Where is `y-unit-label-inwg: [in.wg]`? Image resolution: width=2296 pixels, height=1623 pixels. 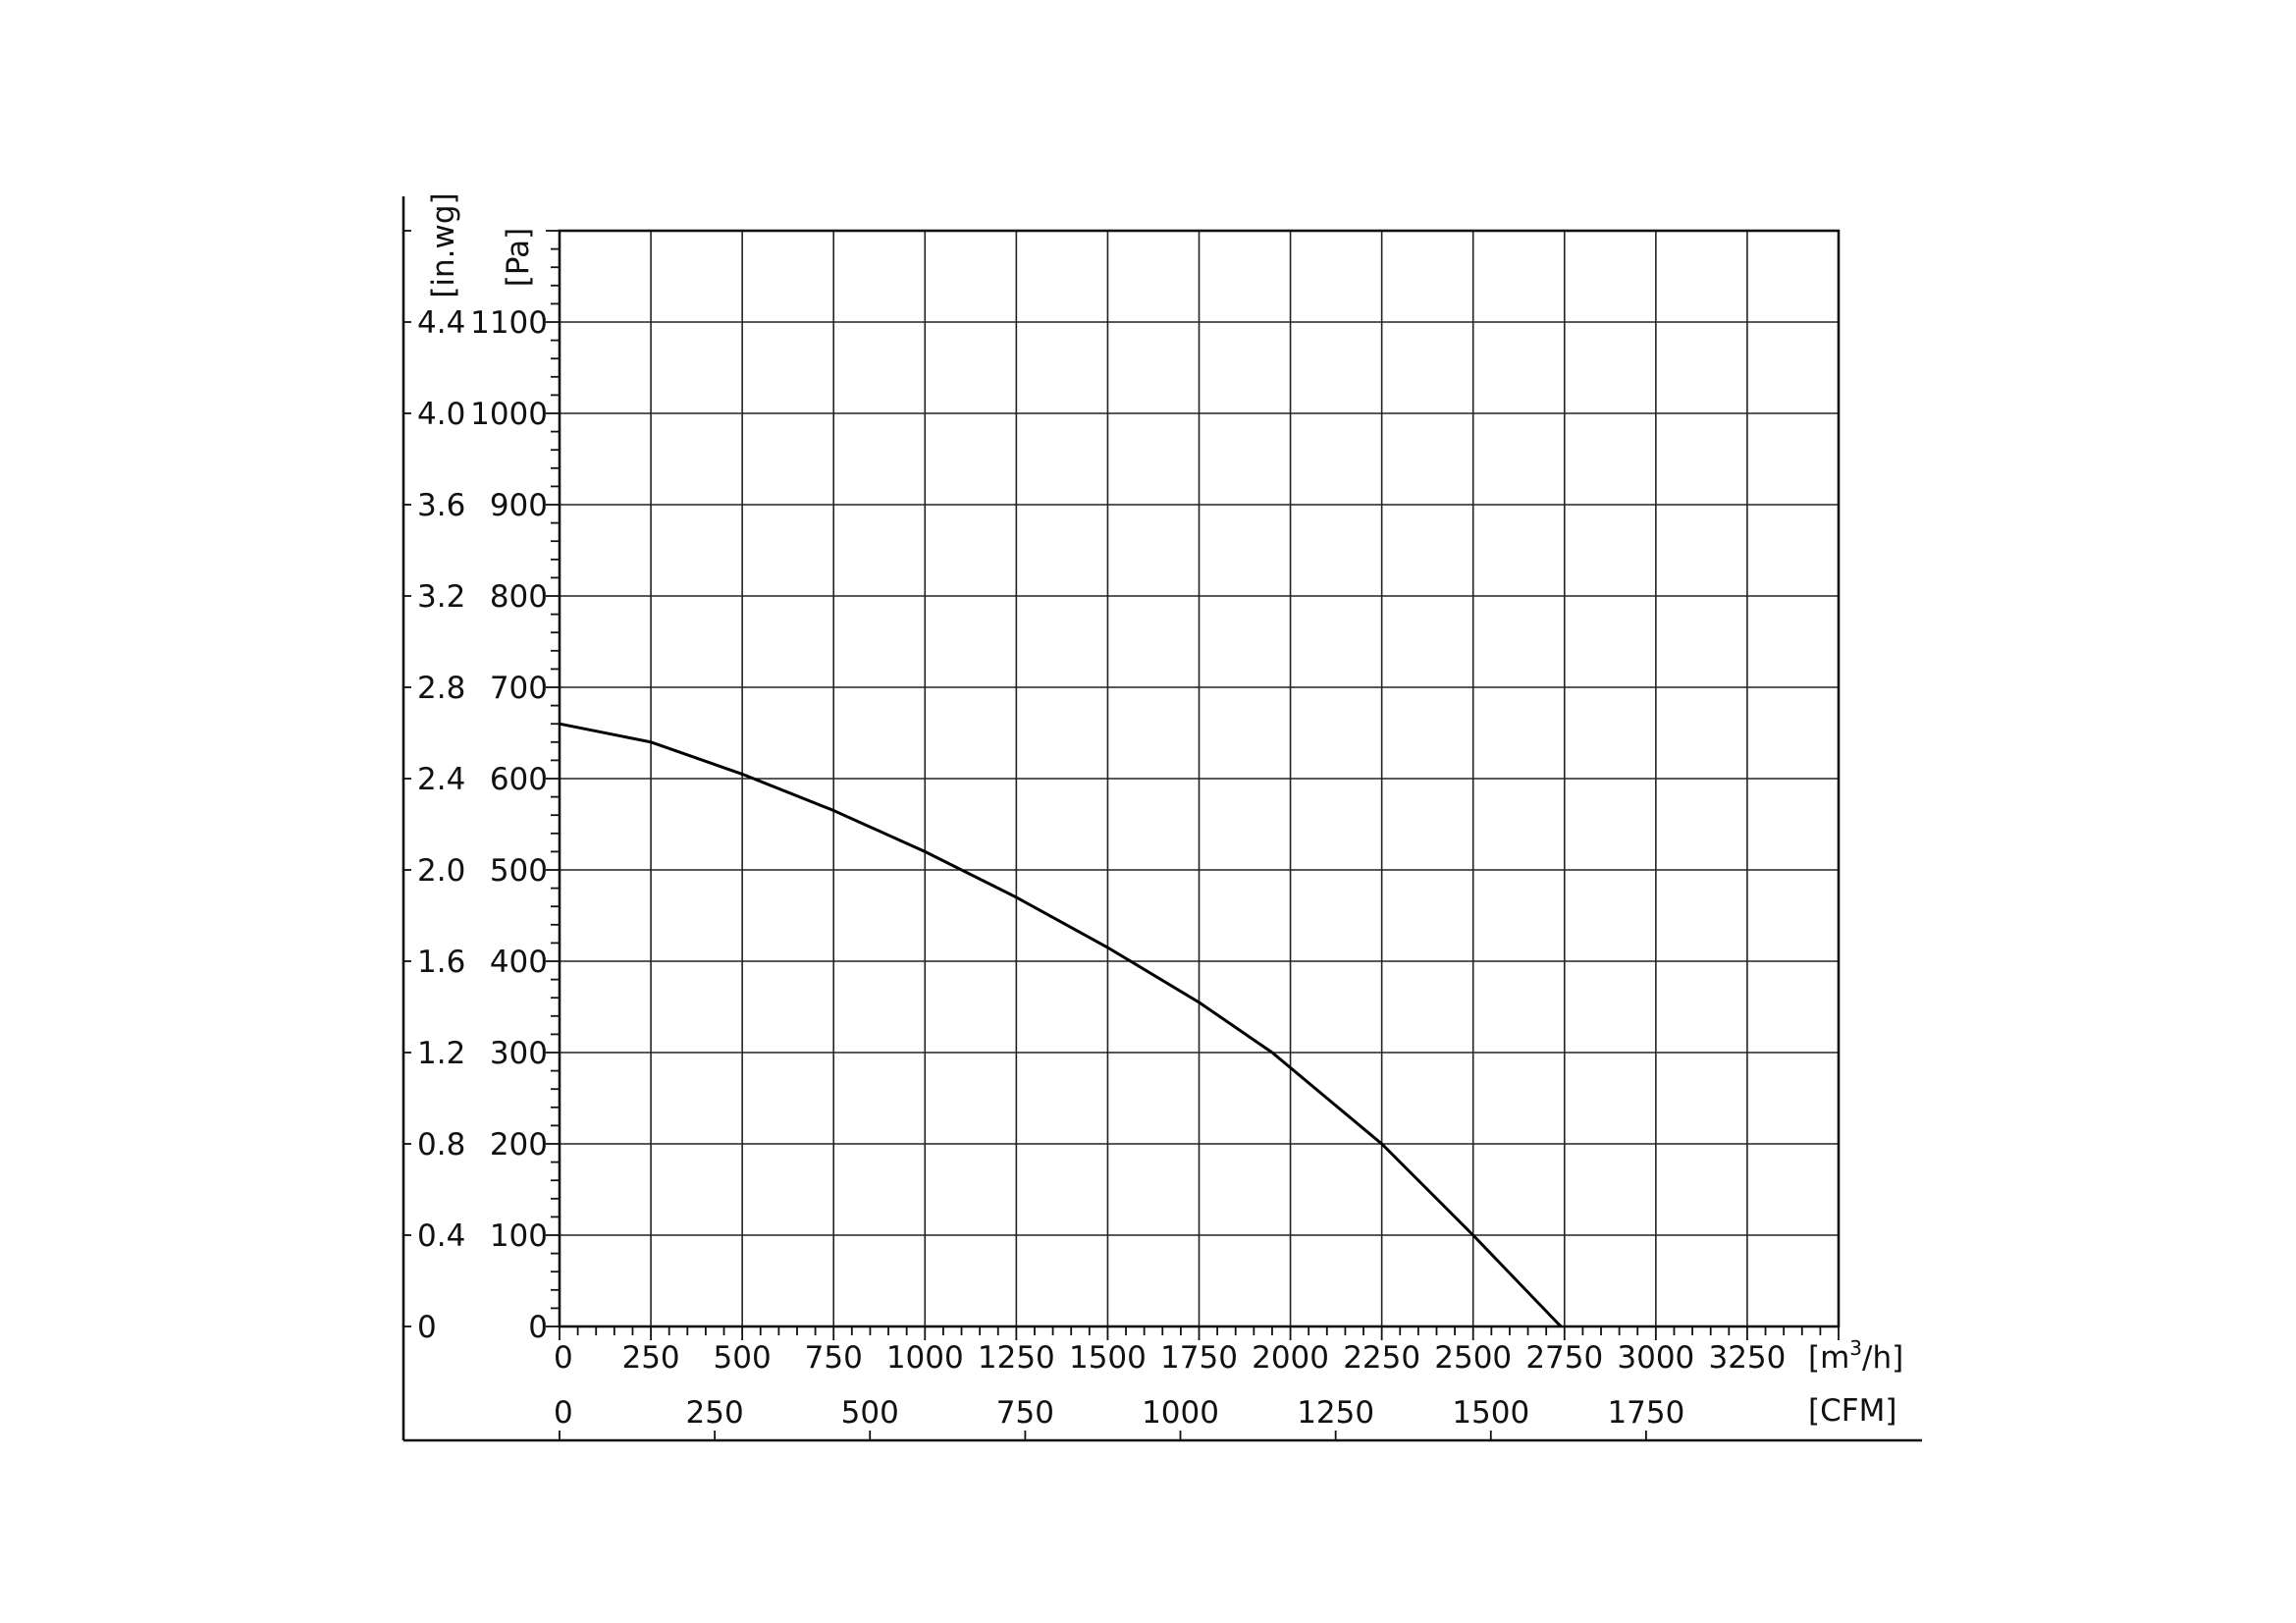
y-unit-label-inwg: [in.wg] is located at coordinates (443, 245).